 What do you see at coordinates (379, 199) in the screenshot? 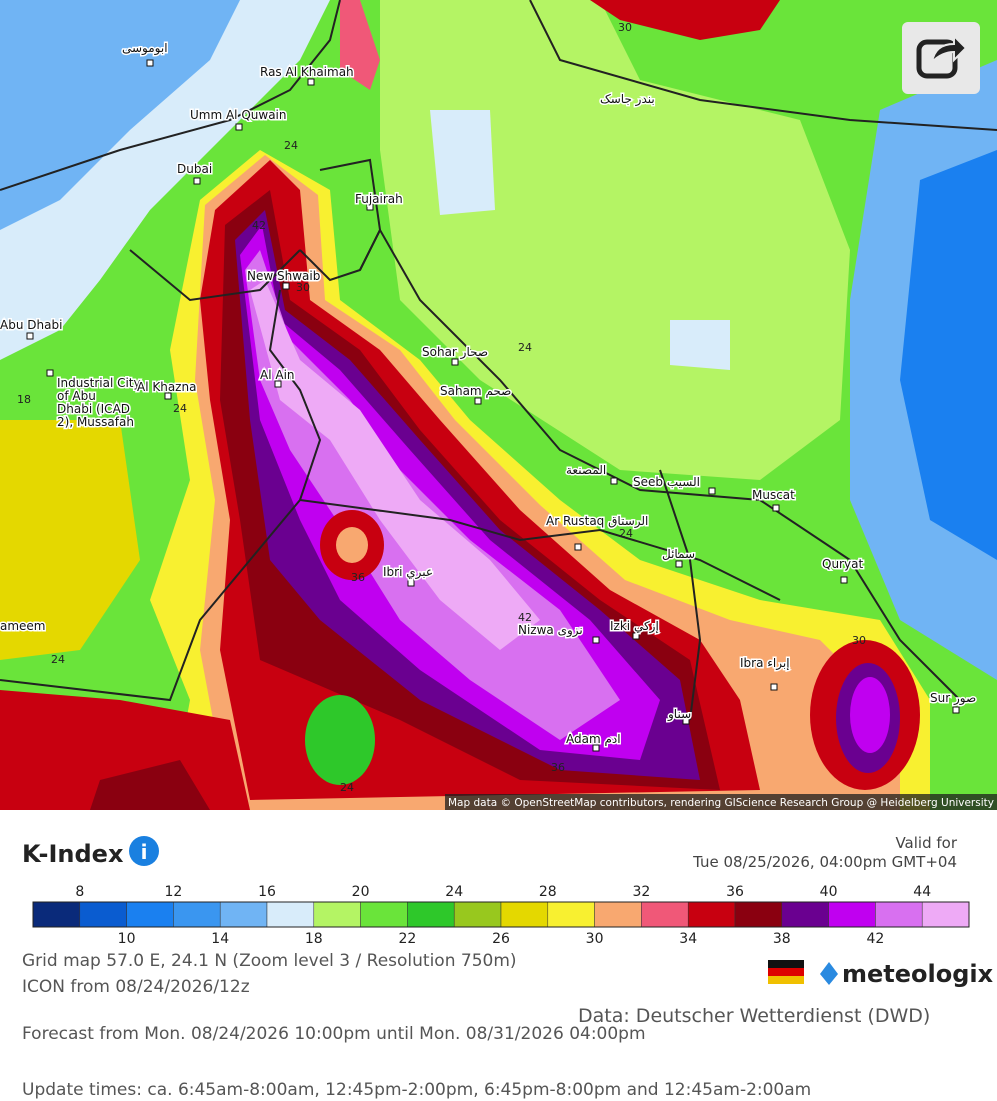
I see `place-label: Fujairah` at bounding box center [379, 199].